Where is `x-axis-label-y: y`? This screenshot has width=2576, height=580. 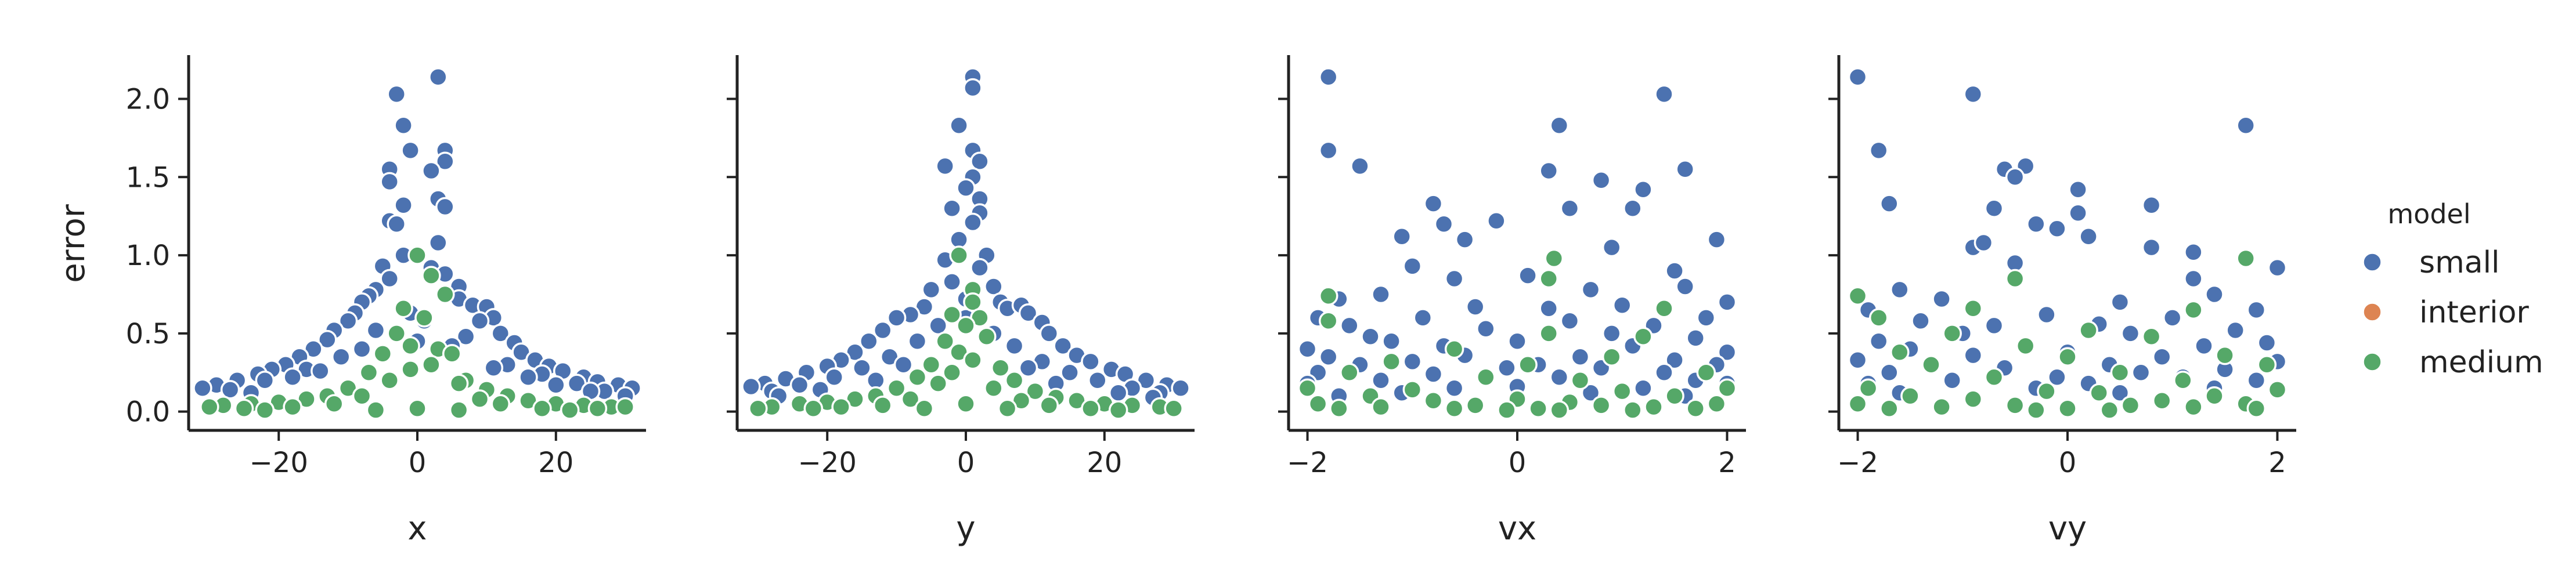 x-axis-label-y: y is located at coordinates (966, 529).